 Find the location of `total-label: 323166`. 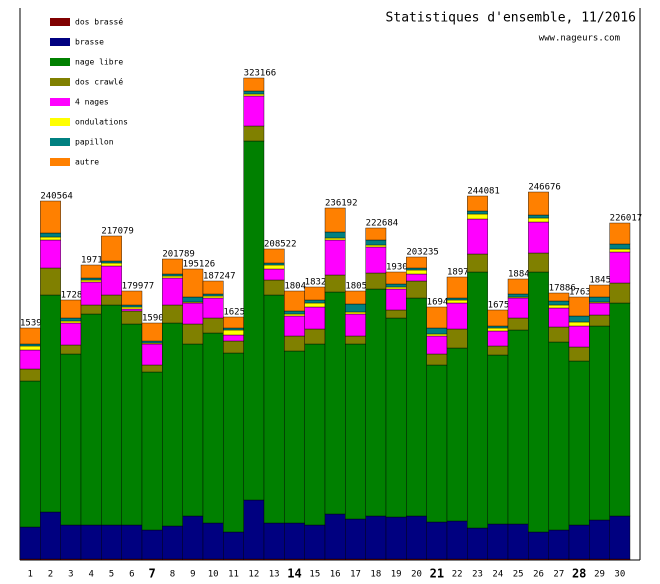

total-label: 323166 is located at coordinates (260, 74).